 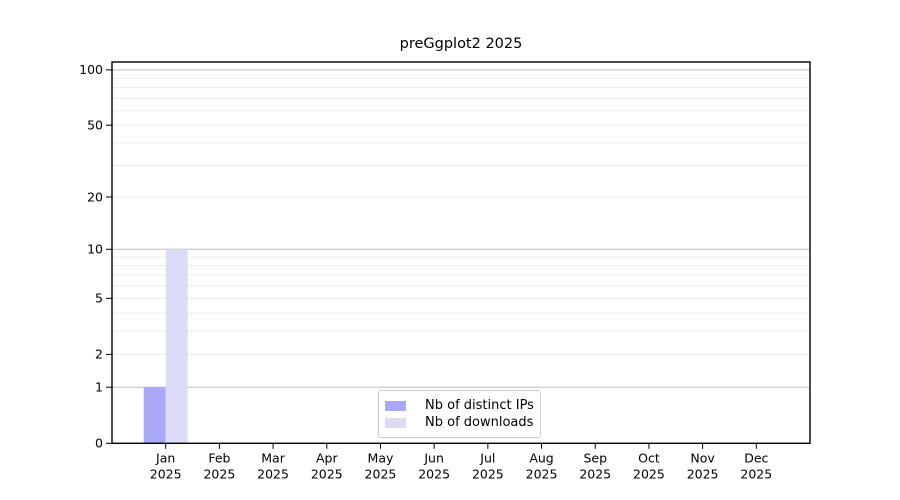 What do you see at coordinates (273, 457) in the screenshot?
I see `x-tick-label-month: Mar` at bounding box center [273, 457].